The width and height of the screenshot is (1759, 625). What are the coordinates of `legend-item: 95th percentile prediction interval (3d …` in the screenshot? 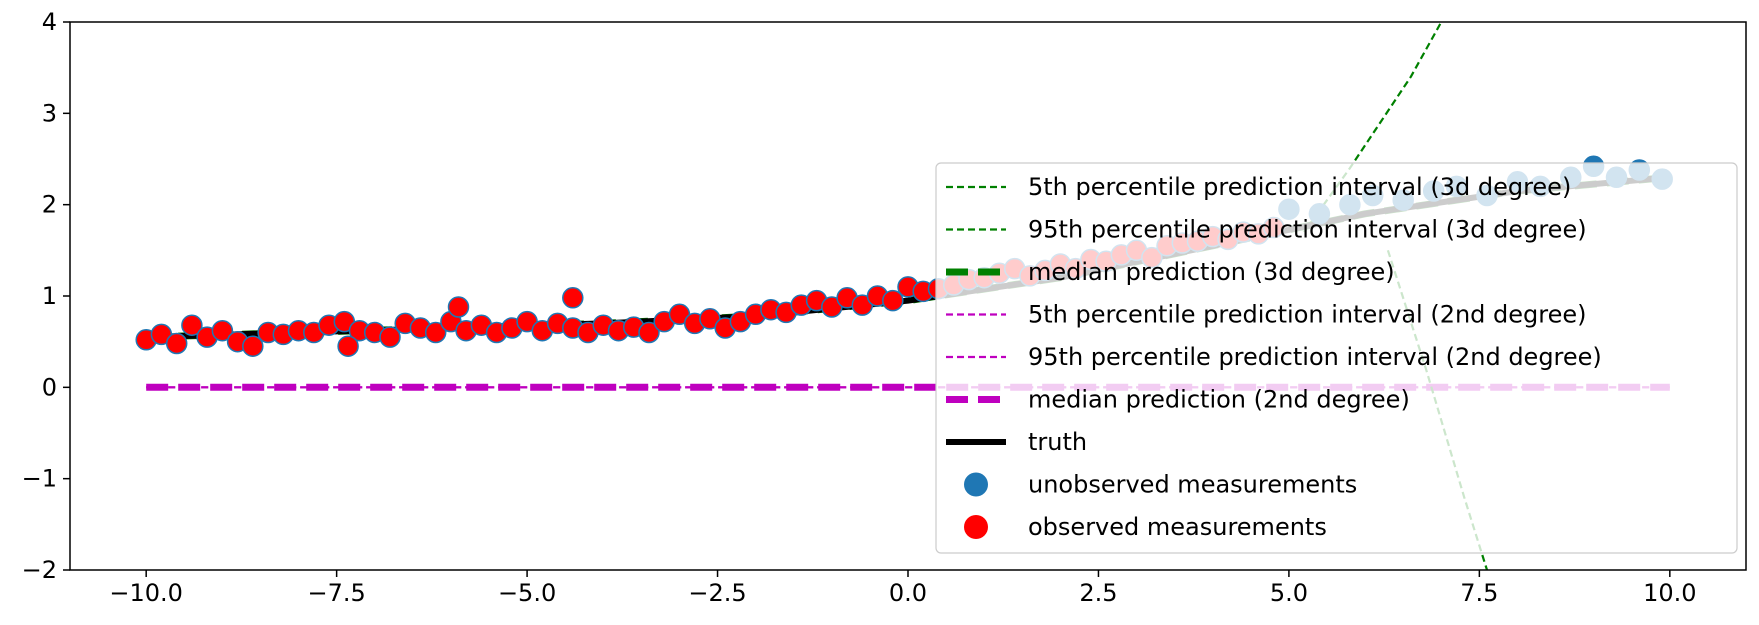 It's located at (1266, 230).